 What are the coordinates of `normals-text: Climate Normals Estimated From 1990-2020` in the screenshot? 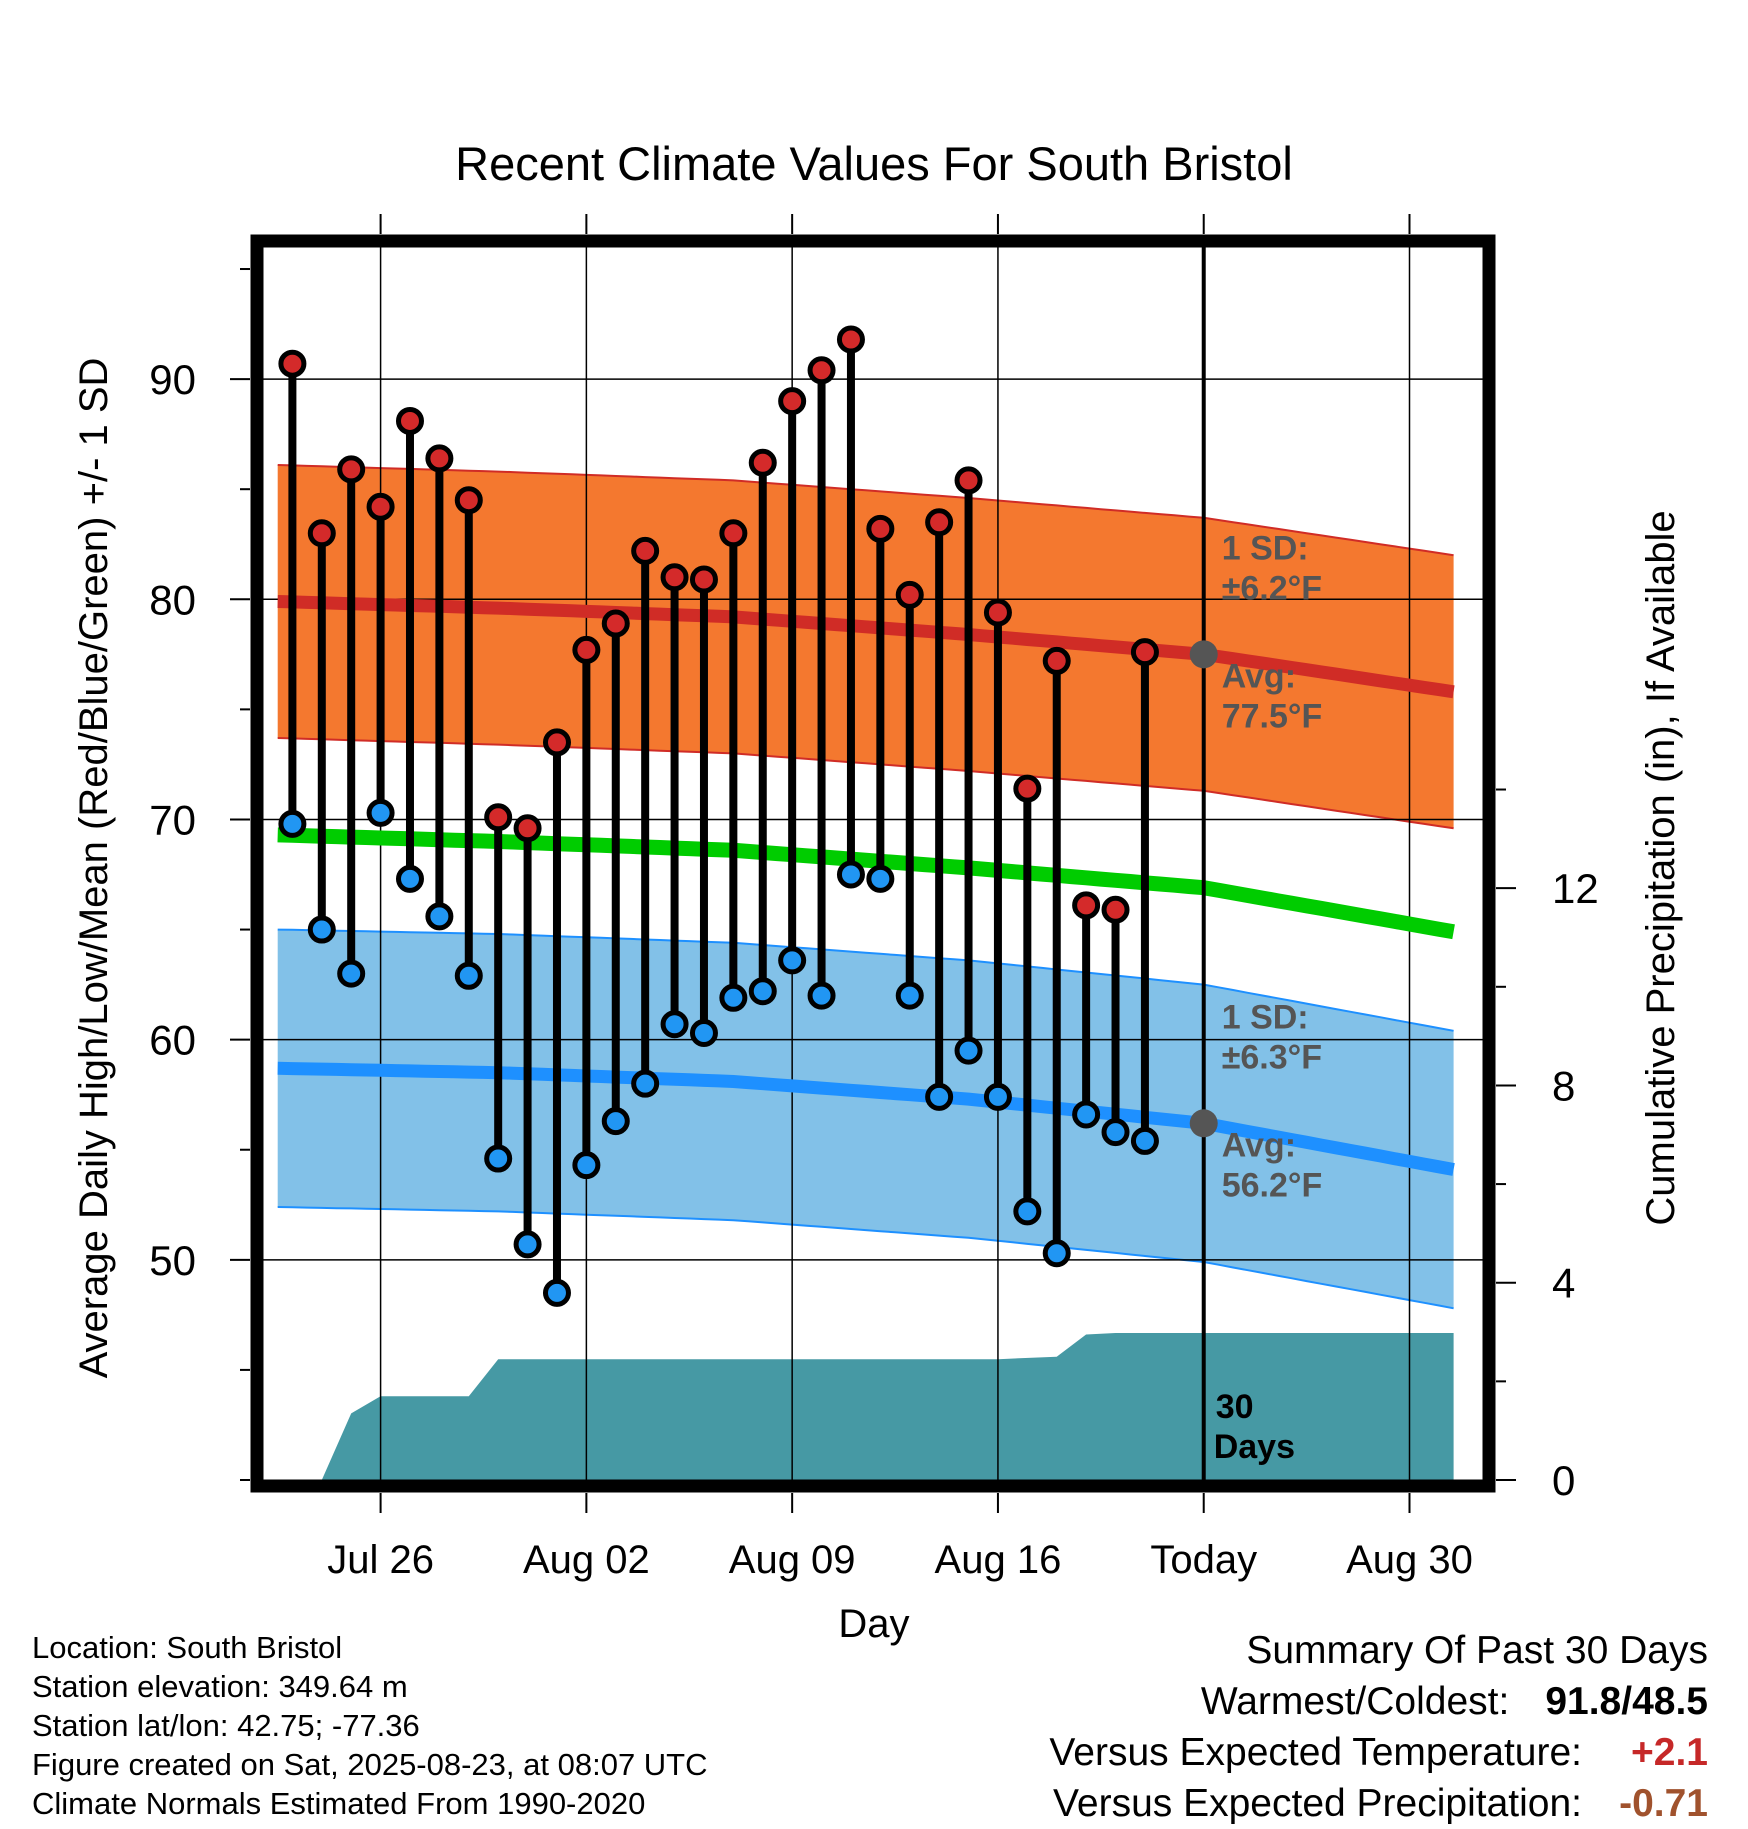 It's located at (339, 1803).